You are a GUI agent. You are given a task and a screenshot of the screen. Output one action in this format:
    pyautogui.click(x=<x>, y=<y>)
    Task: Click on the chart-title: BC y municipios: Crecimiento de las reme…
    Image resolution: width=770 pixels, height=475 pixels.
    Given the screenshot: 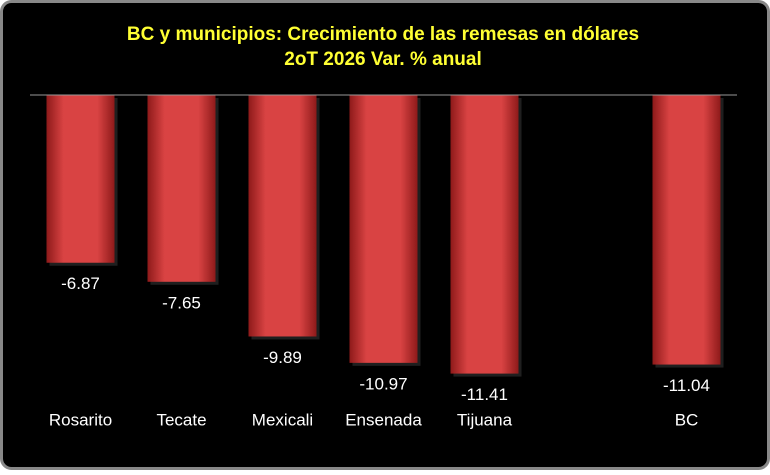 What is the action you would take?
    pyautogui.click(x=383, y=34)
    